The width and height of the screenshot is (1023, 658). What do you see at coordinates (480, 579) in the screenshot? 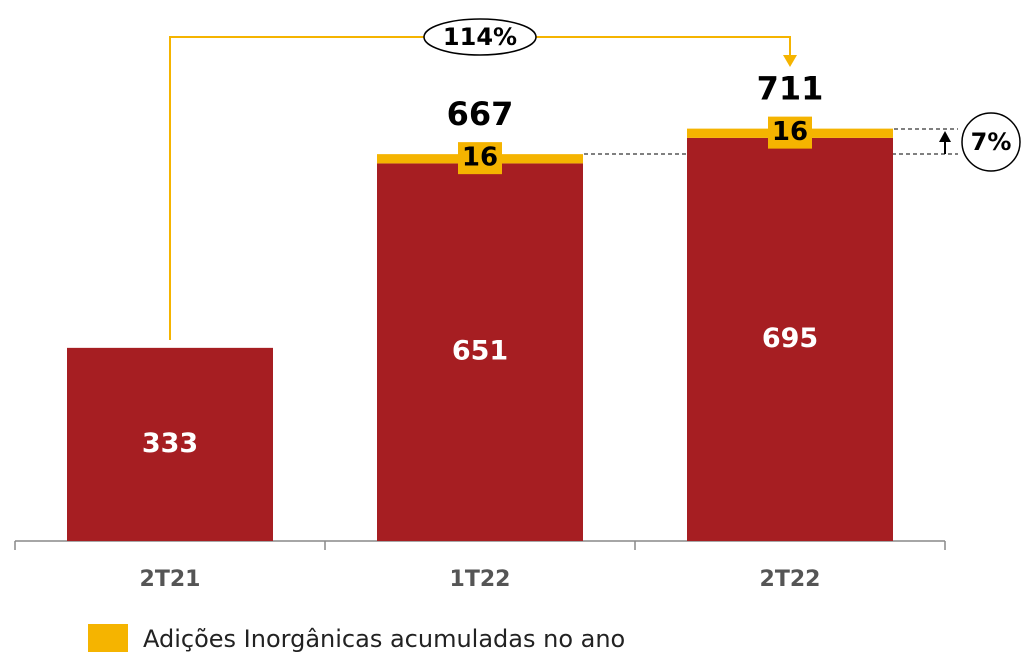
I see `x-tick-label: 1T22` at bounding box center [480, 579].